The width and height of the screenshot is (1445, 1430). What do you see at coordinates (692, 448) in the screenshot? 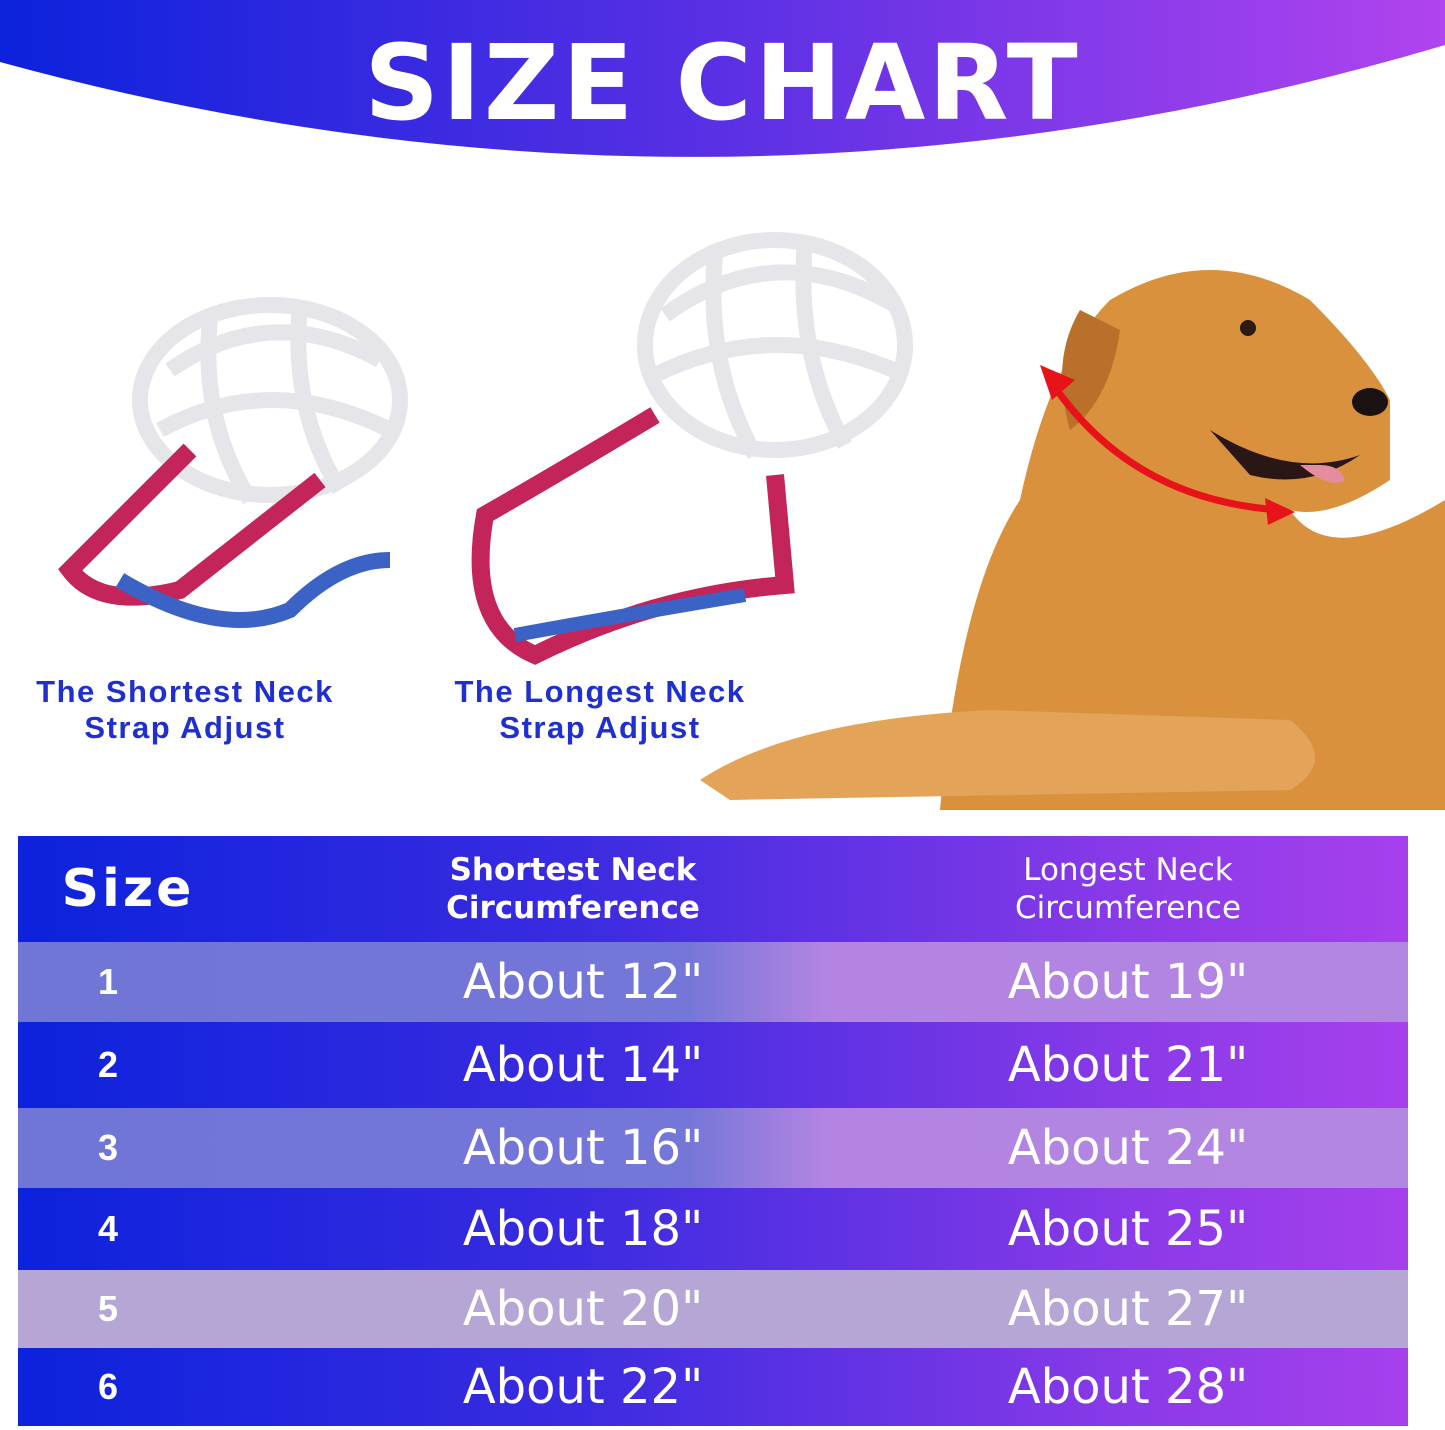
I see `muzzle-long-strap-image` at bounding box center [692, 448].